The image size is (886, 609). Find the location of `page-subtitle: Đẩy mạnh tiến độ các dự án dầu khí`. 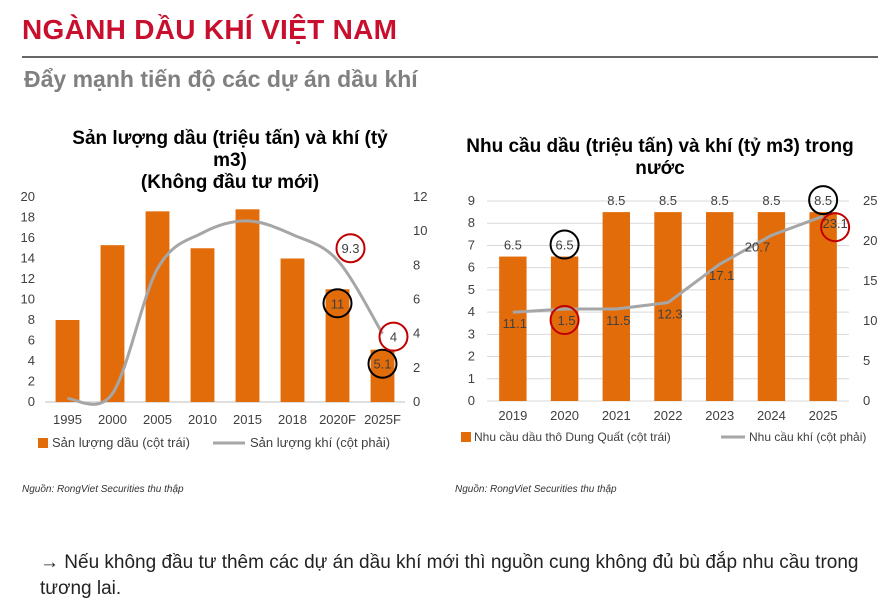

page-subtitle: Đẩy mạnh tiến độ các dự án dầu khí is located at coordinates (221, 79).